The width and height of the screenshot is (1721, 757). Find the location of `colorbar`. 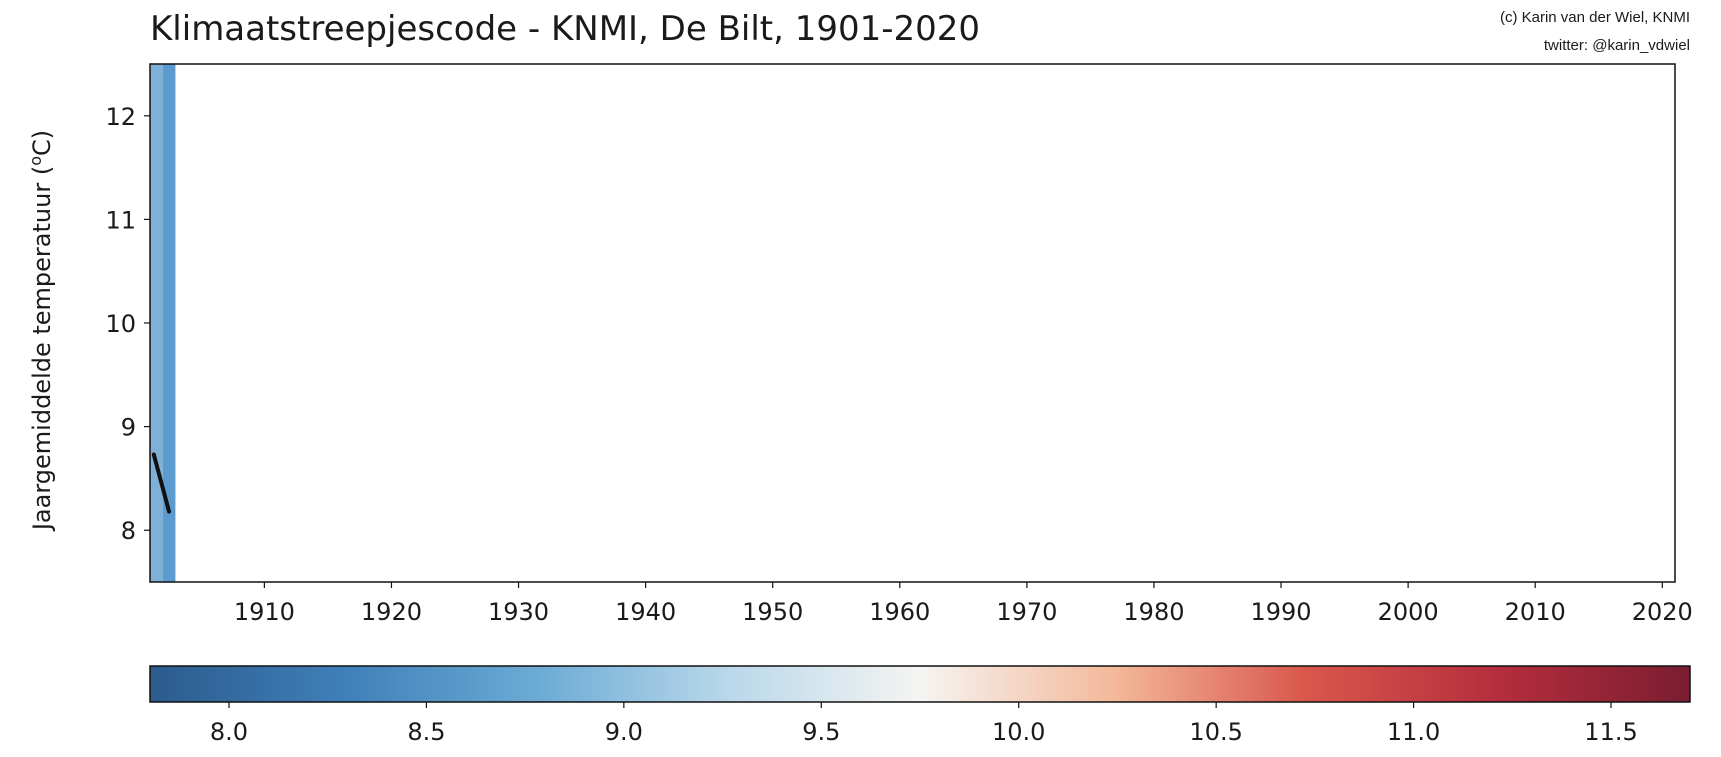

colorbar is located at coordinates (920, 684).